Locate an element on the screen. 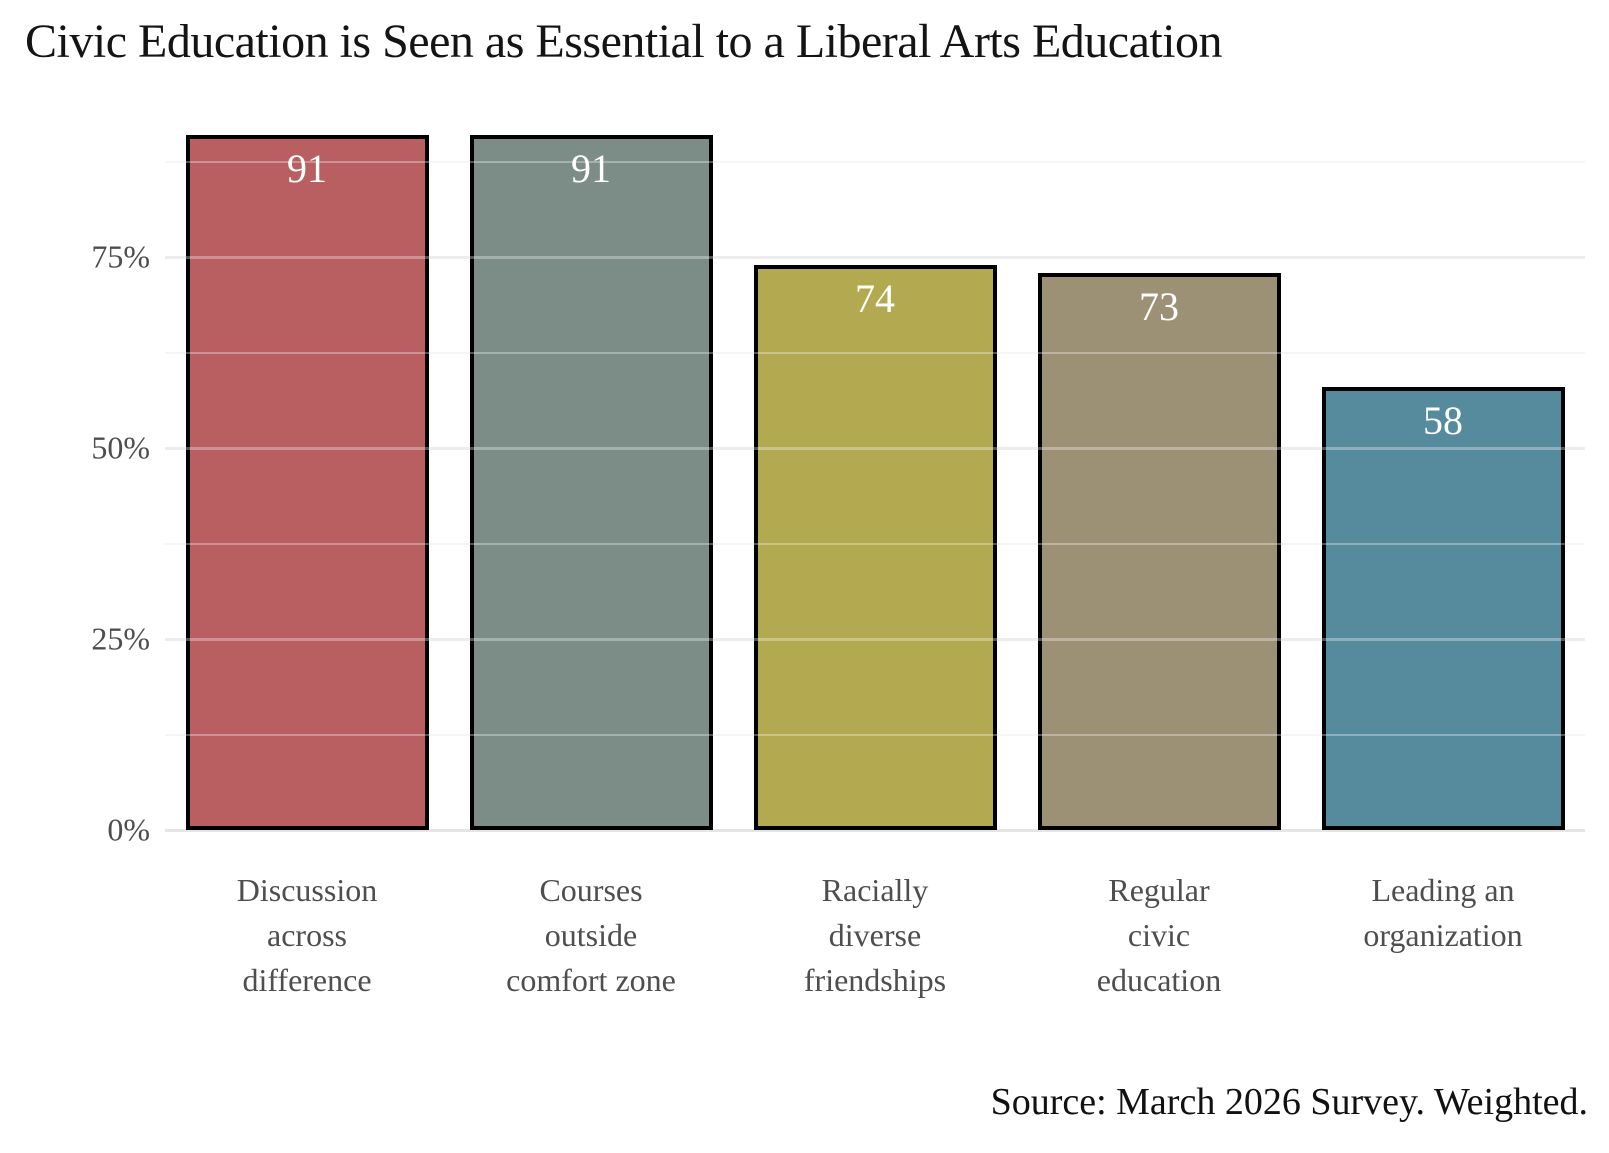 This screenshot has height=1153, width=1609. y-tick-label-75pct: 75% is located at coordinates (120, 256).